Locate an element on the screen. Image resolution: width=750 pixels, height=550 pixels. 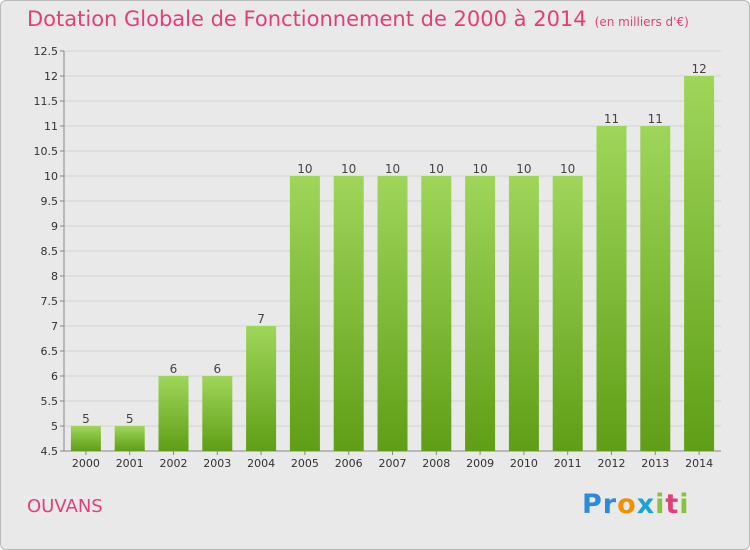
x-tick-label: 2011 is located at coordinates (568, 463).